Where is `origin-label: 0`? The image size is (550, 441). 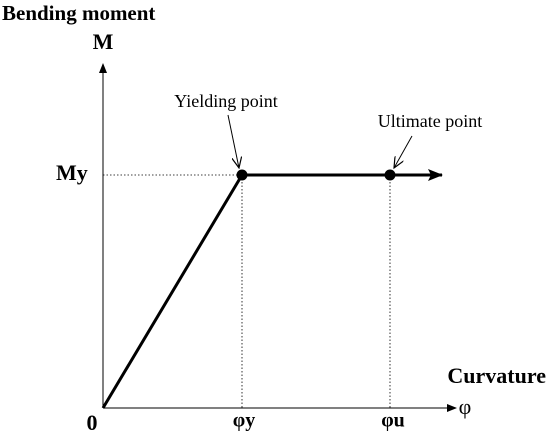
origin-label: 0 is located at coordinates (92, 422).